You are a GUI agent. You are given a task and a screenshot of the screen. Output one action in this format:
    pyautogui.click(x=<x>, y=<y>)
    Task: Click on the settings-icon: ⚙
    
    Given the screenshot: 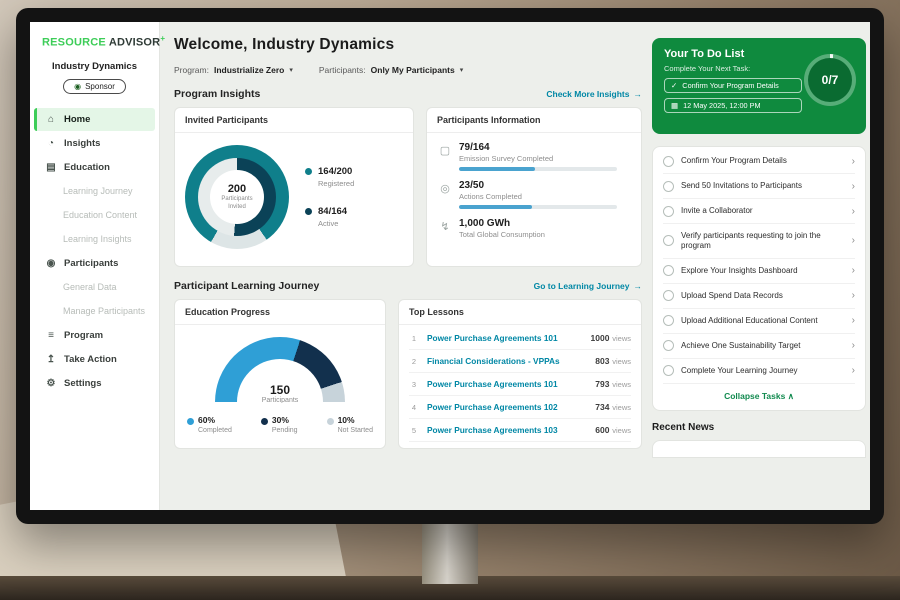 What is the action you would take?
    pyautogui.click(x=51, y=383)
    